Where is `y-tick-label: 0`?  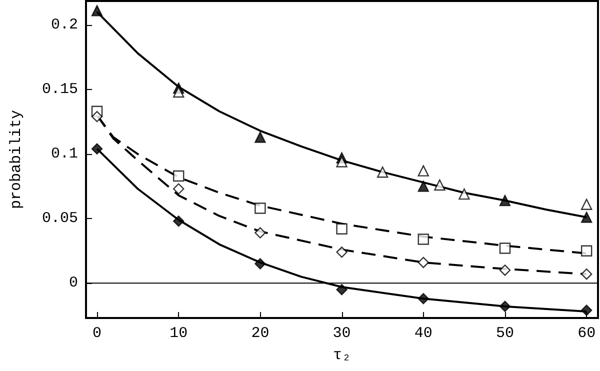
y-tick-label: 0 is located at coordinates (73, 283).